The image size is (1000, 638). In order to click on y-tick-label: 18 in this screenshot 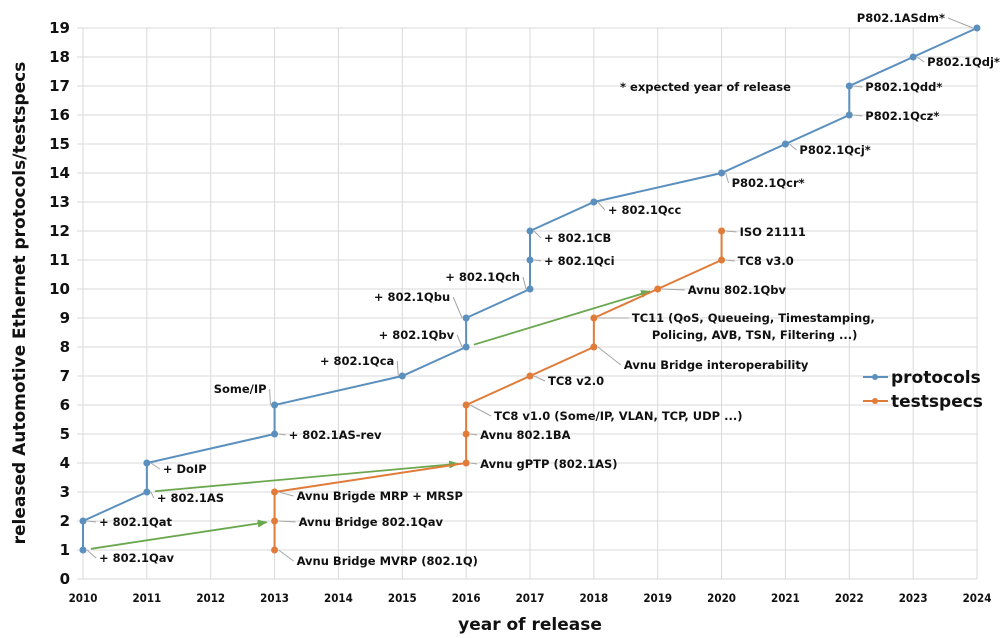, I will do `click(59, 57)`.